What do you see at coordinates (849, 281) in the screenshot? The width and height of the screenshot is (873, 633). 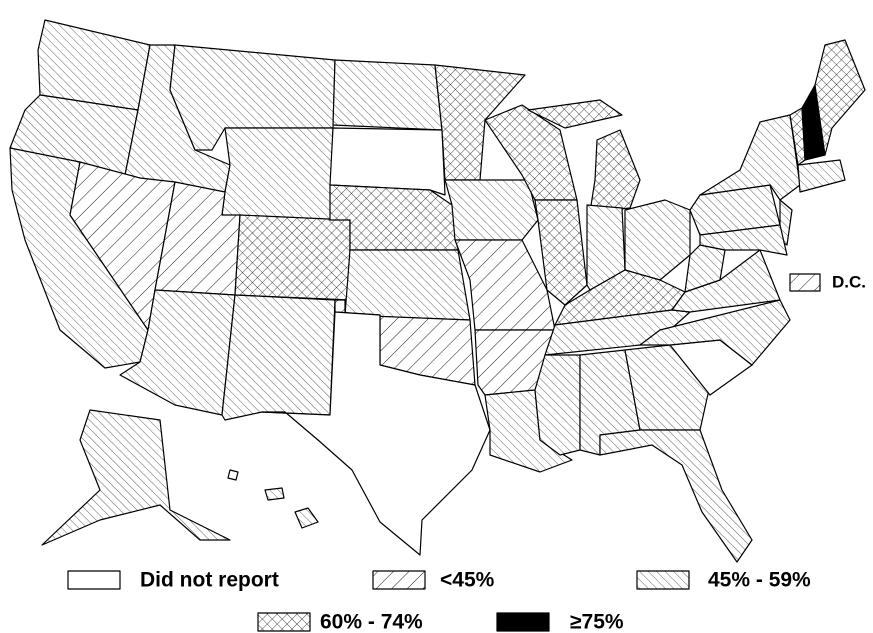 I see `dc-label: D.C.` at bounding box center [849, 281].